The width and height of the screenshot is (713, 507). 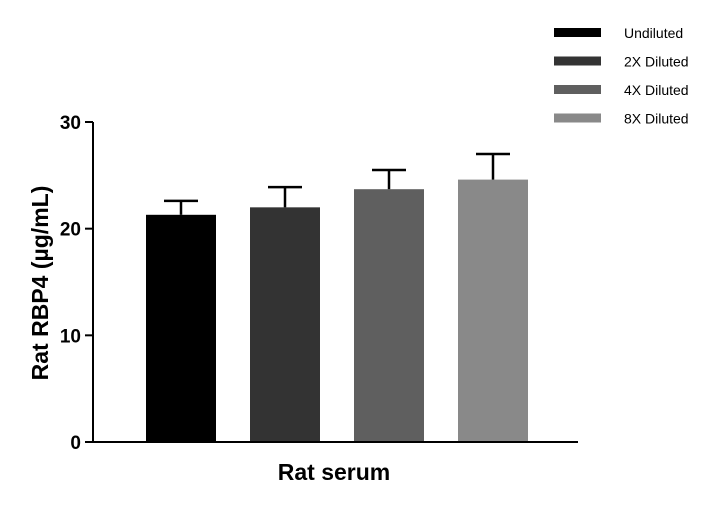 I want to click on error-bars, so click(x=337, y=183).